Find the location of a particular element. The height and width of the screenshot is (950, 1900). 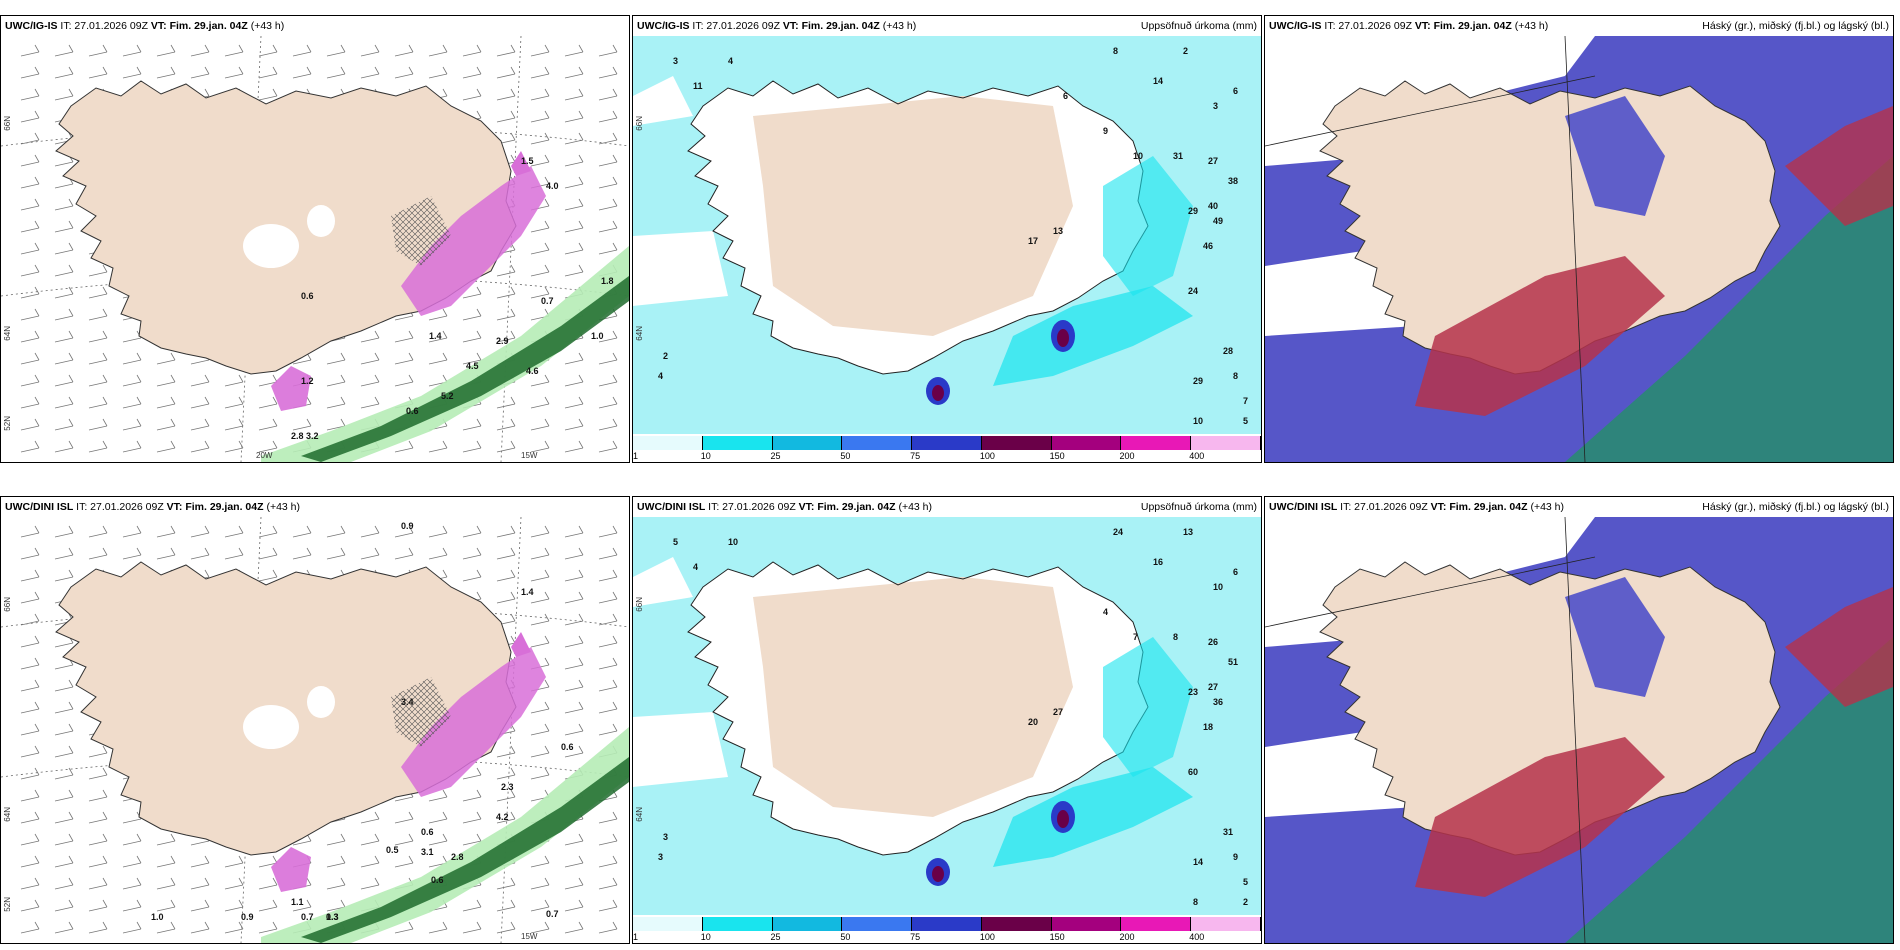

map-value-label: 49 is located at coordinates (1218, 221).